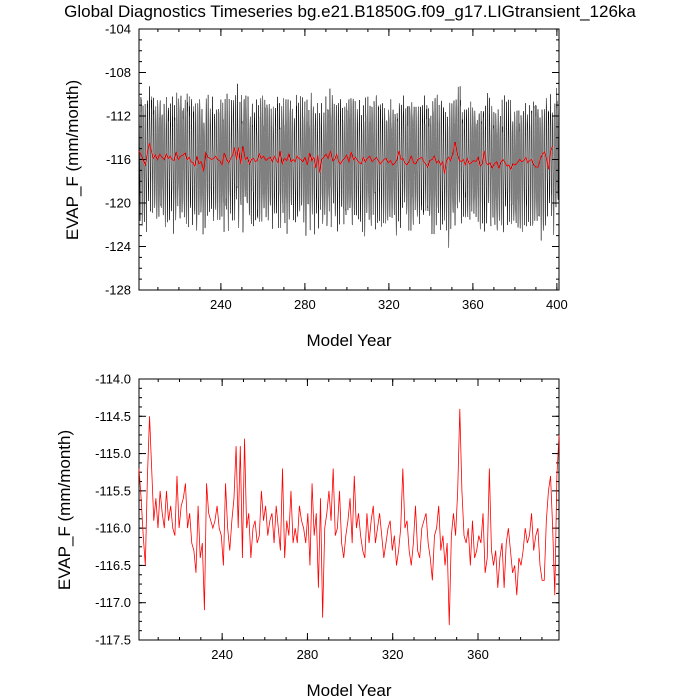 Image resolution: width=700 pixels, height=700 pixels. Describe the element at coordinates (346, 158) in the screenshot. I see `top-annual-mean-line` at that location.